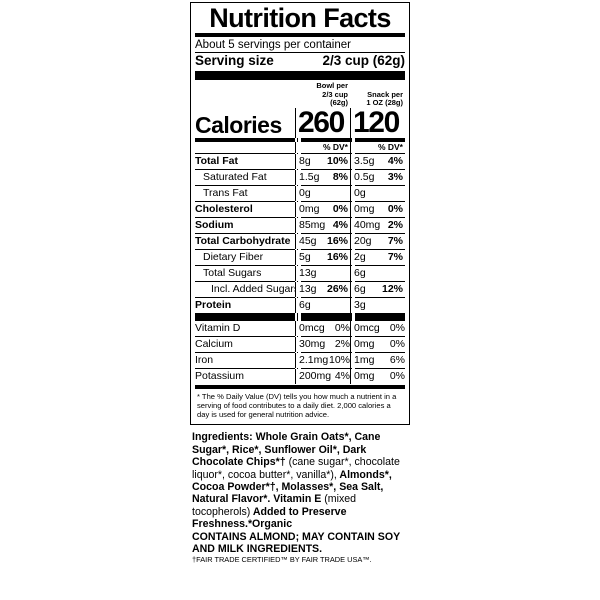 The height and width of the screenshot is (600, 600). Describe the element at coordinates (213, 304) in the screenshot. I see `nutrient-name: Protein` at that location.